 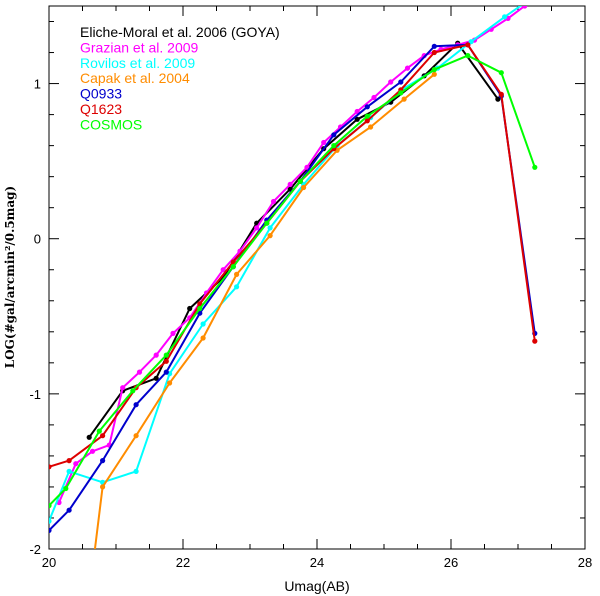 I want to click on y-tick-label: 1, so click(x=37, y=84).